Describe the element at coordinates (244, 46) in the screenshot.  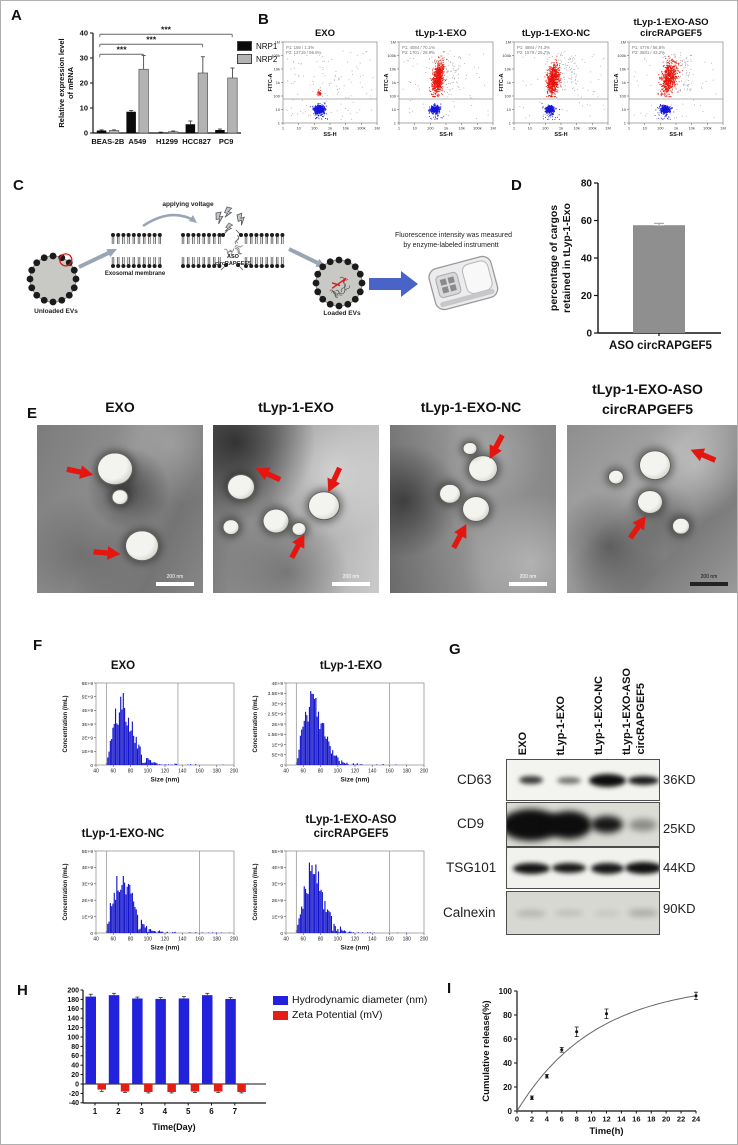
I see `nrp1-swatch` at that location.